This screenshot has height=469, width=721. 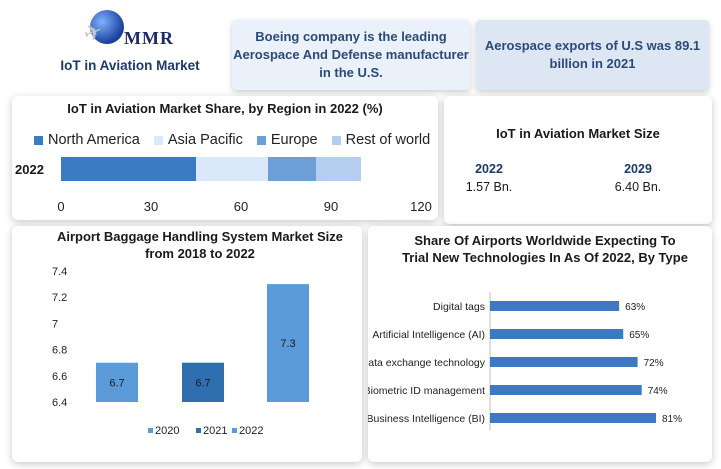 I want to click on category-label: Business Intelligence (BI), so click(x=426, y=419).